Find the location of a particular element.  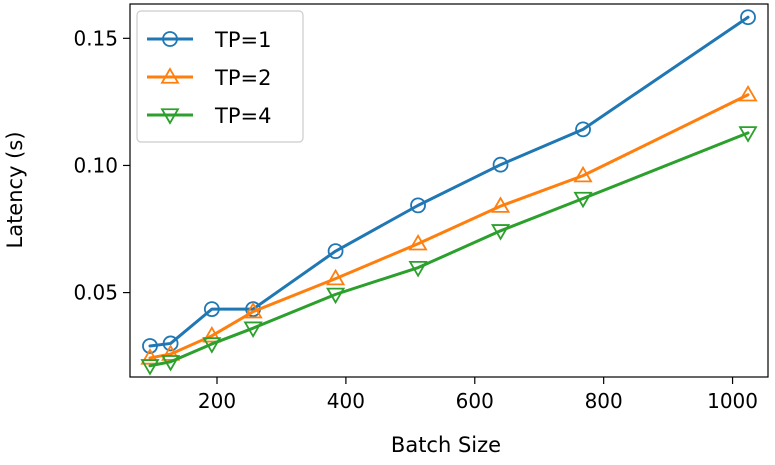

legend-item-1: TP=1 is located at coordinates (209, 40).